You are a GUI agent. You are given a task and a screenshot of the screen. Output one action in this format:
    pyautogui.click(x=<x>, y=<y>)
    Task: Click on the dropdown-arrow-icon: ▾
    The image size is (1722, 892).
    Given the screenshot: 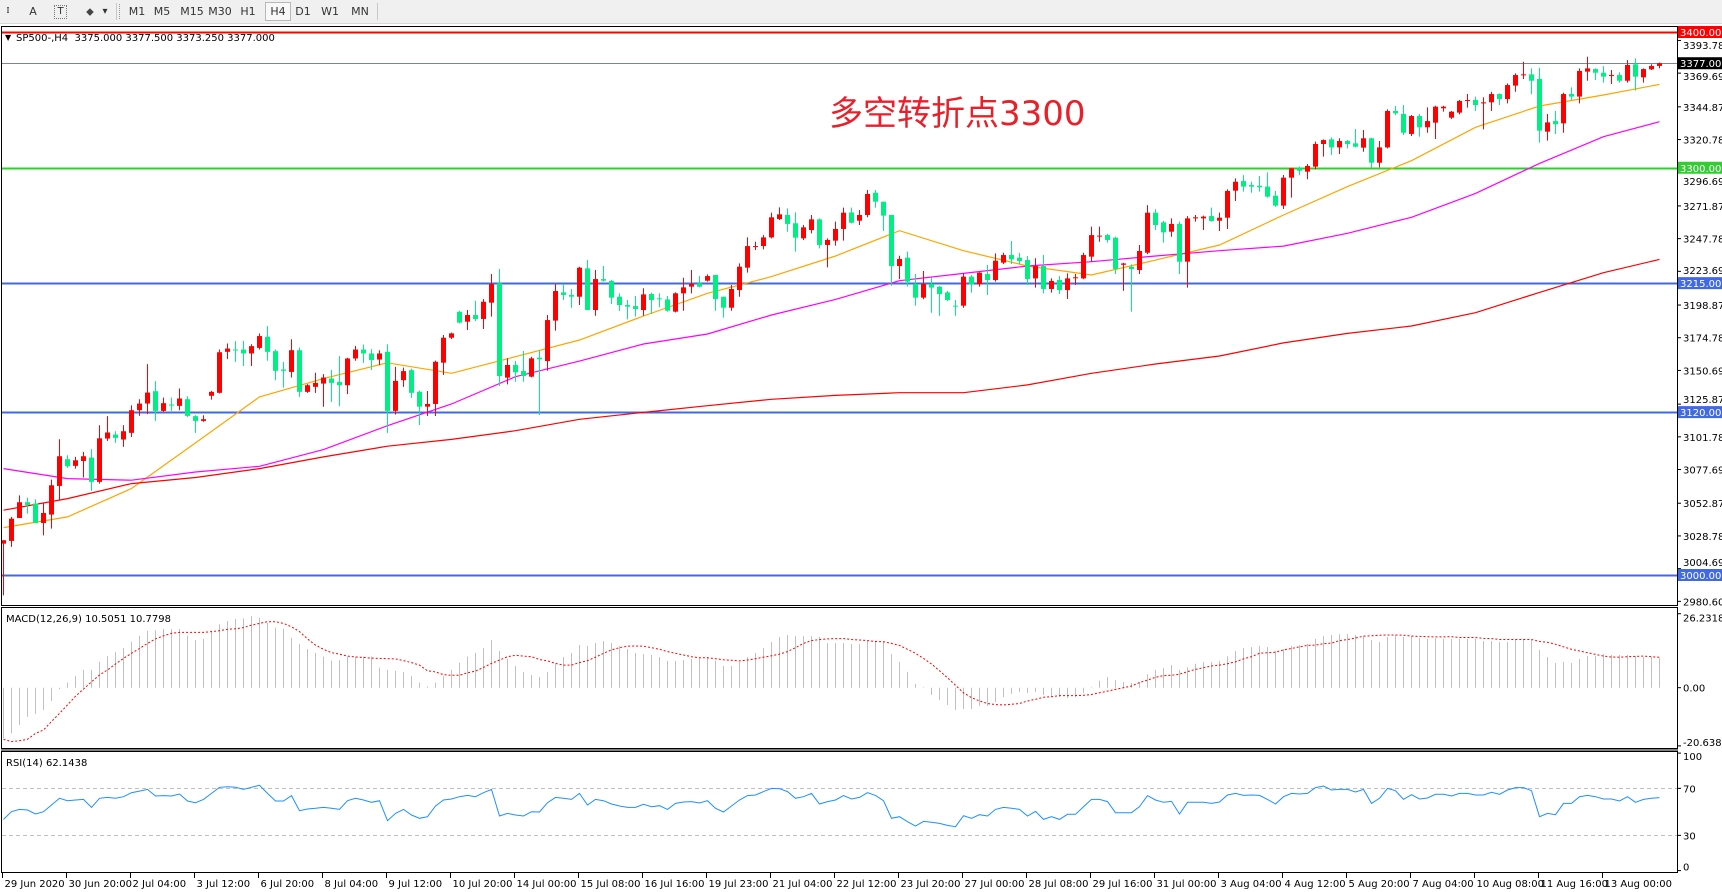 What is the action you would take?
    pyautogui.click(x=105, y=11)
    